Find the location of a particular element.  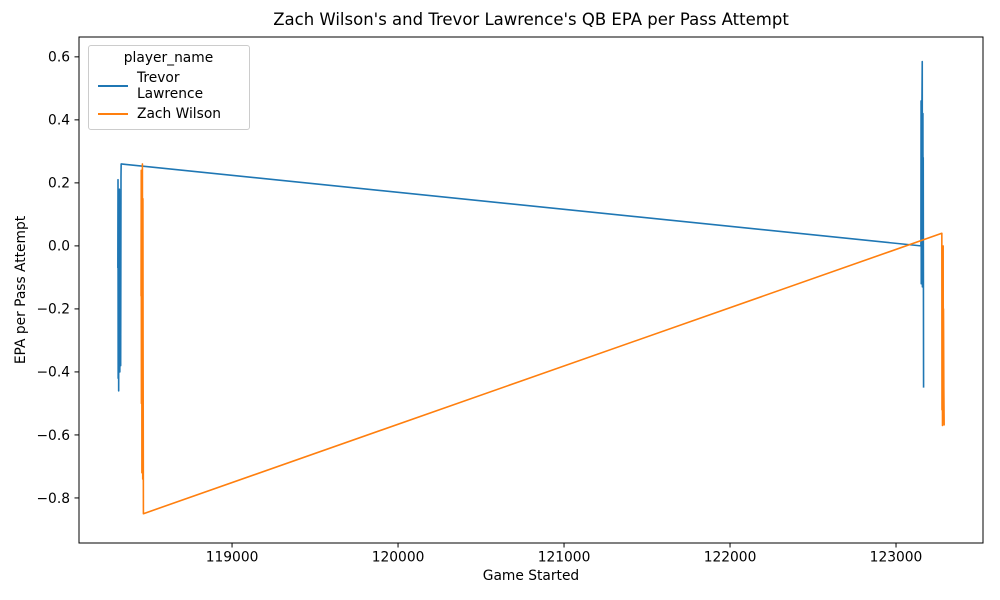

x-tick-label: 123000 is located at coordinates (896, 558).